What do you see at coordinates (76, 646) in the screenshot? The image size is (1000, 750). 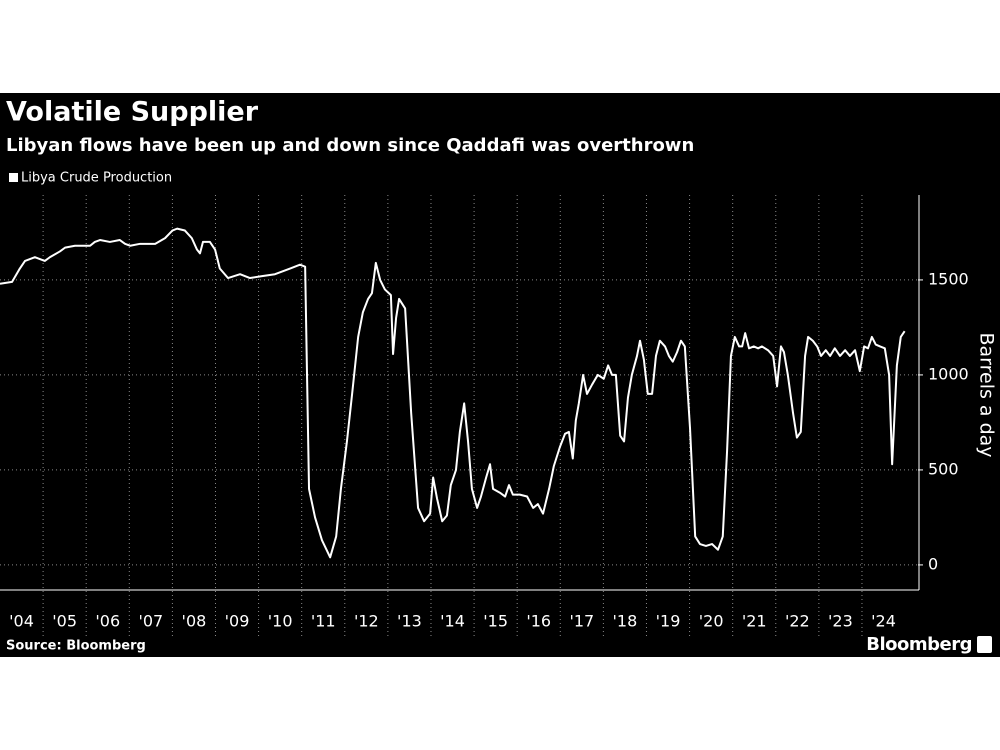 I see `source: Source: Bloomberg` at bounding box center [76, 646].